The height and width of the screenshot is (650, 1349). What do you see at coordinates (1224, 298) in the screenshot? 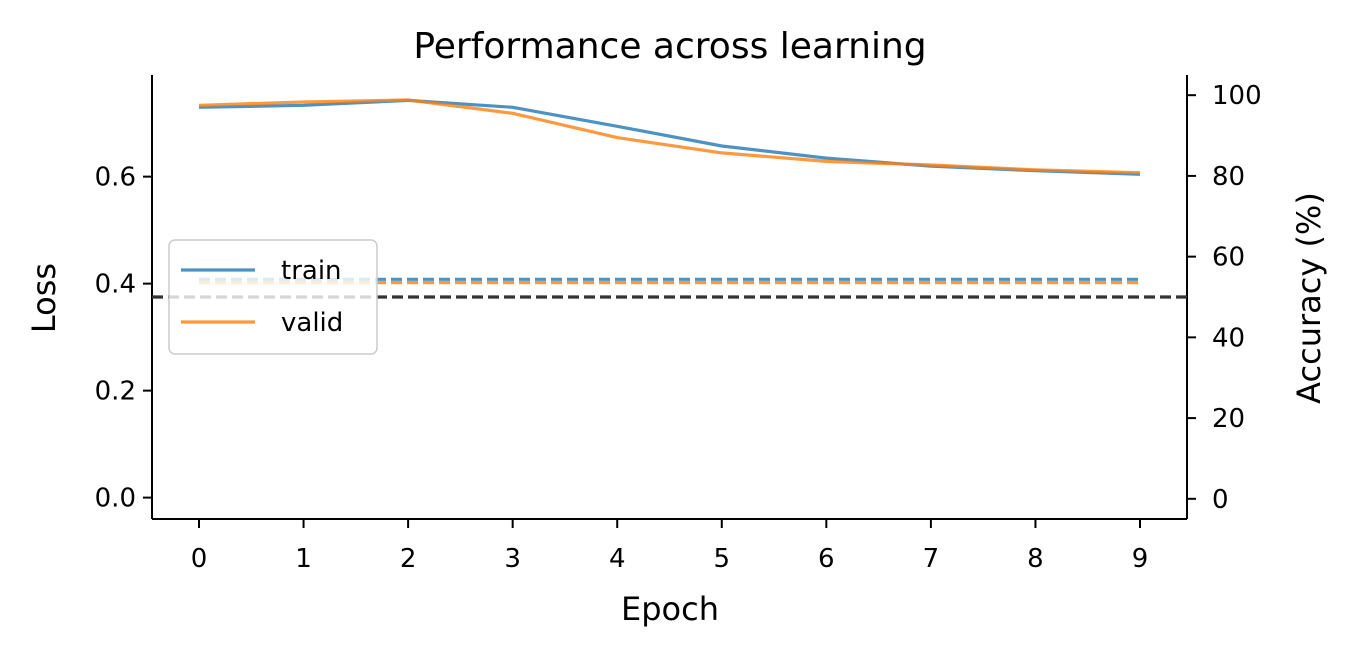
I see `y-axis-right: 0 20 40 60 80 100` at bounding box center [1224, 298].